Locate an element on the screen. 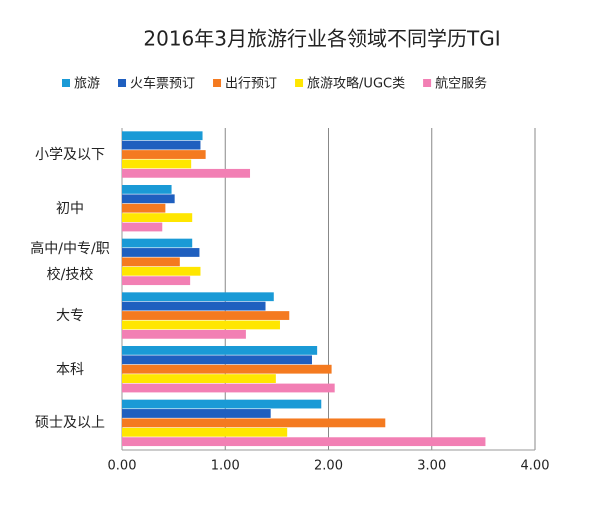 The width and height of the screenshot is (604, 517). legend-label: 旅游 is located at coordinates (87, 84).